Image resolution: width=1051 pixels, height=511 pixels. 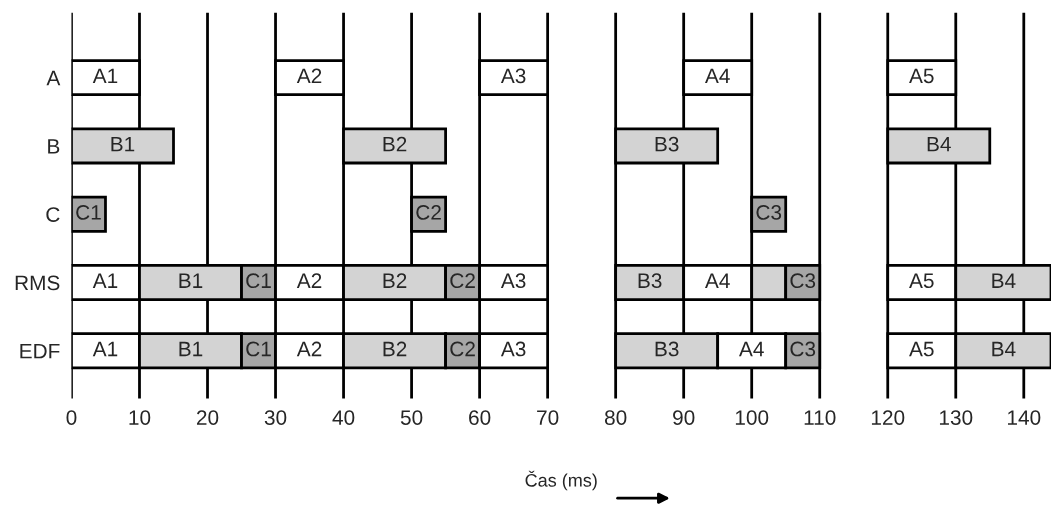 What do you see at coordinates (411, 417) in the screenshot?
I see `x-tick-label: 50` at bounding box center [411, 417].